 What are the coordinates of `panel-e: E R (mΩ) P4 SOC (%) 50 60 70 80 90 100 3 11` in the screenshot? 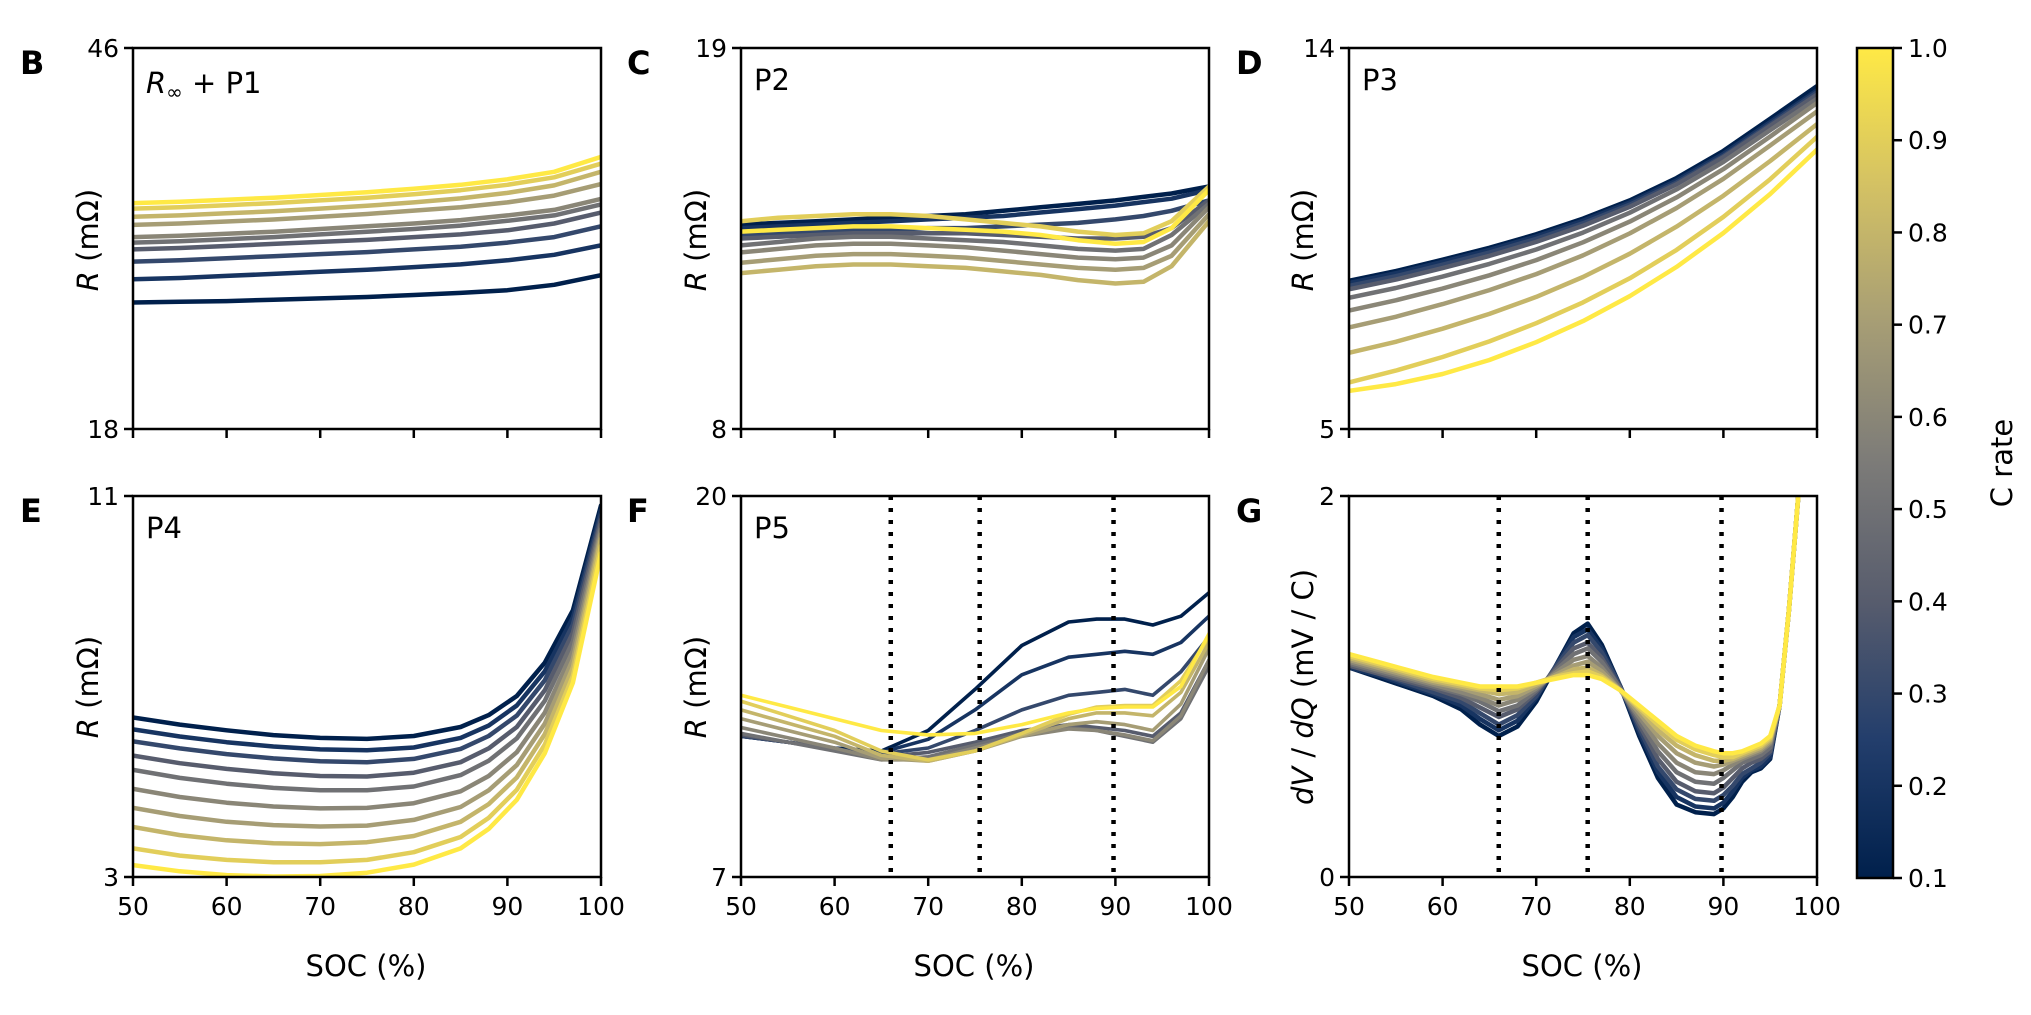 It's located at (322, 732).